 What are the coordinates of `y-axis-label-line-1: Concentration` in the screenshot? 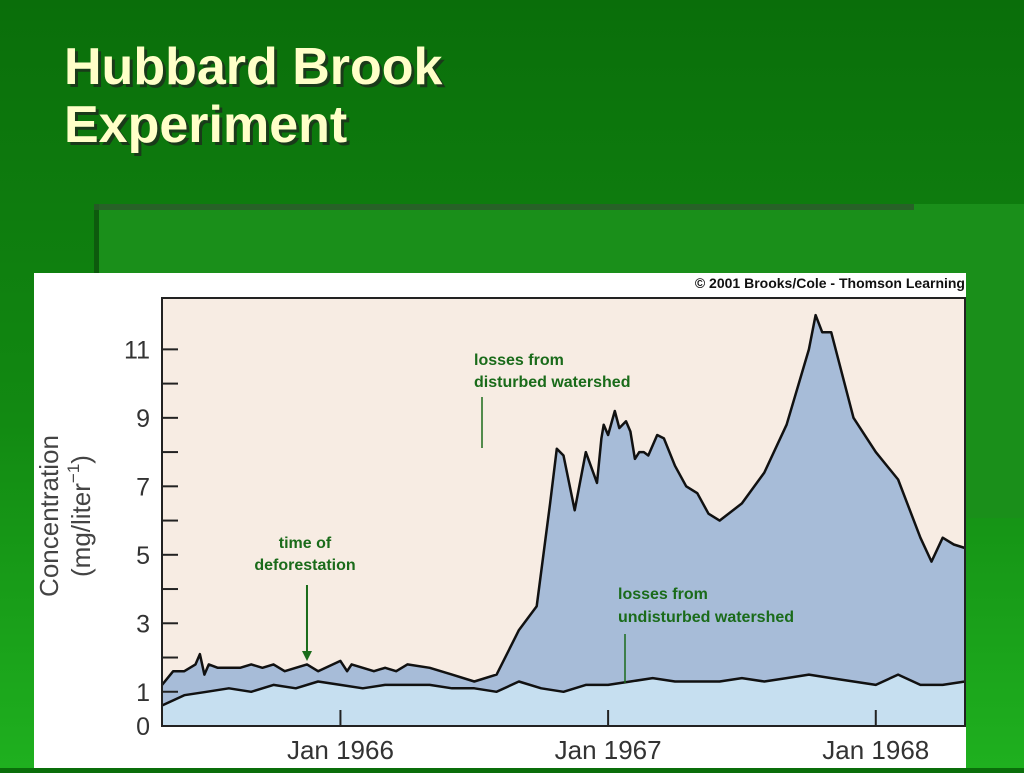 It's located at (49, 516).